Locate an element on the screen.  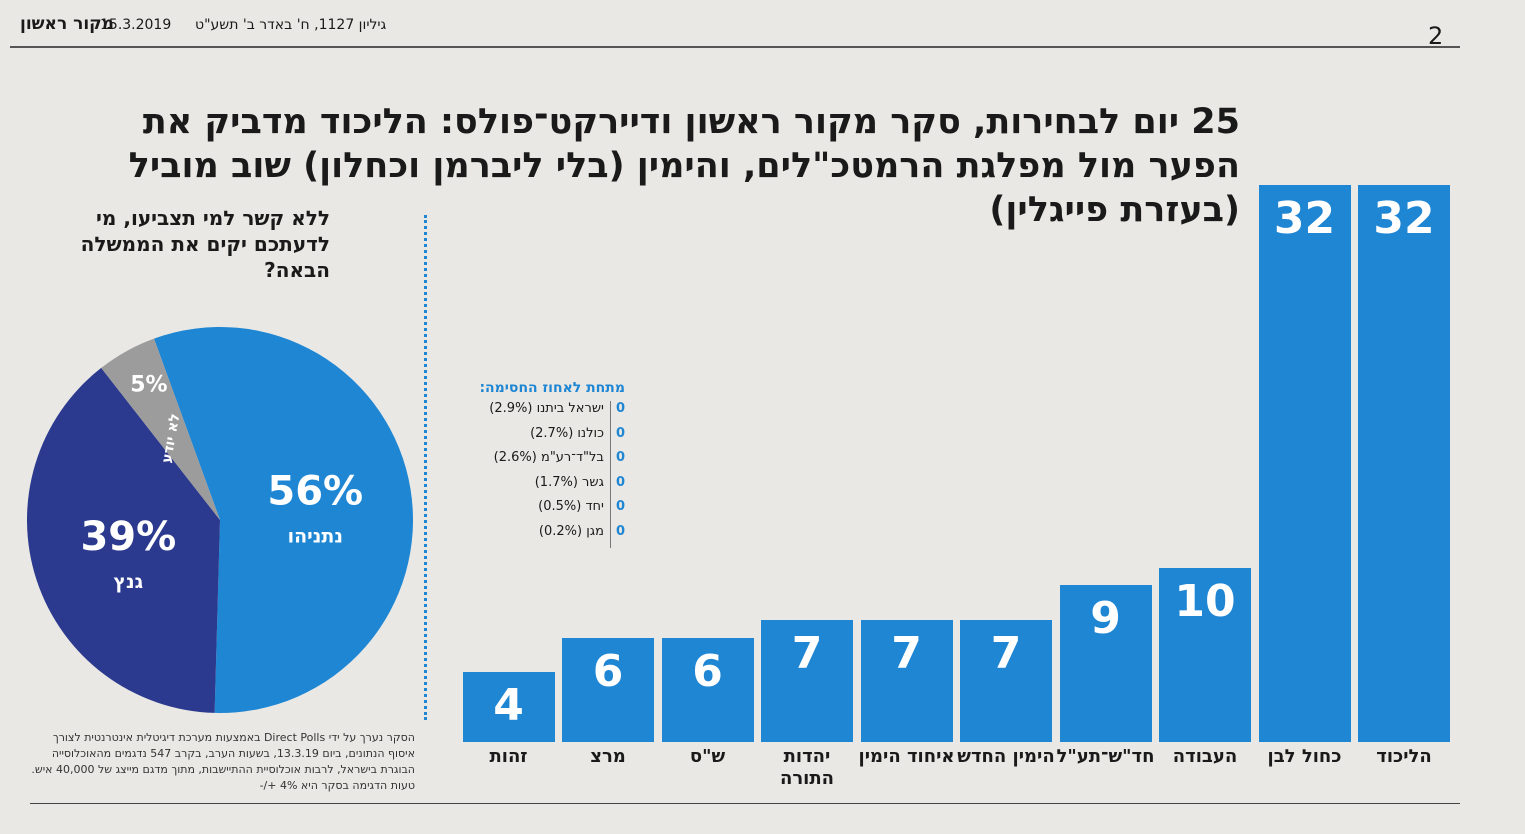
x-tick-label: הימין החדש is located at coordinates (1006, 756).